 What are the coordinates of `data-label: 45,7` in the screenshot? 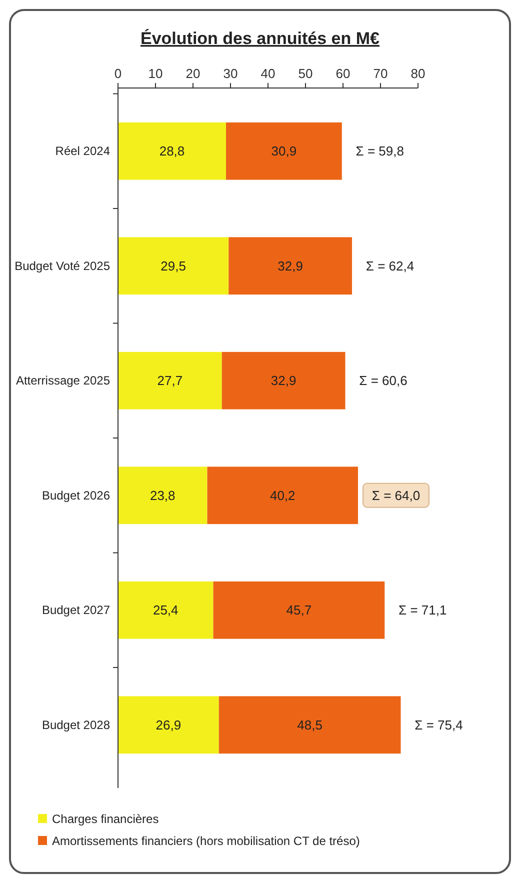 It's located at (299, 610).